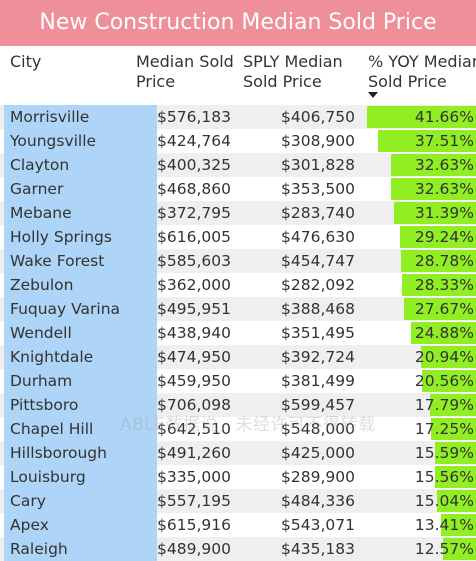  Describe the element at coordinates (444, 141) in the screenshot. I see `yoy-data-label: 37.51%` at that location.